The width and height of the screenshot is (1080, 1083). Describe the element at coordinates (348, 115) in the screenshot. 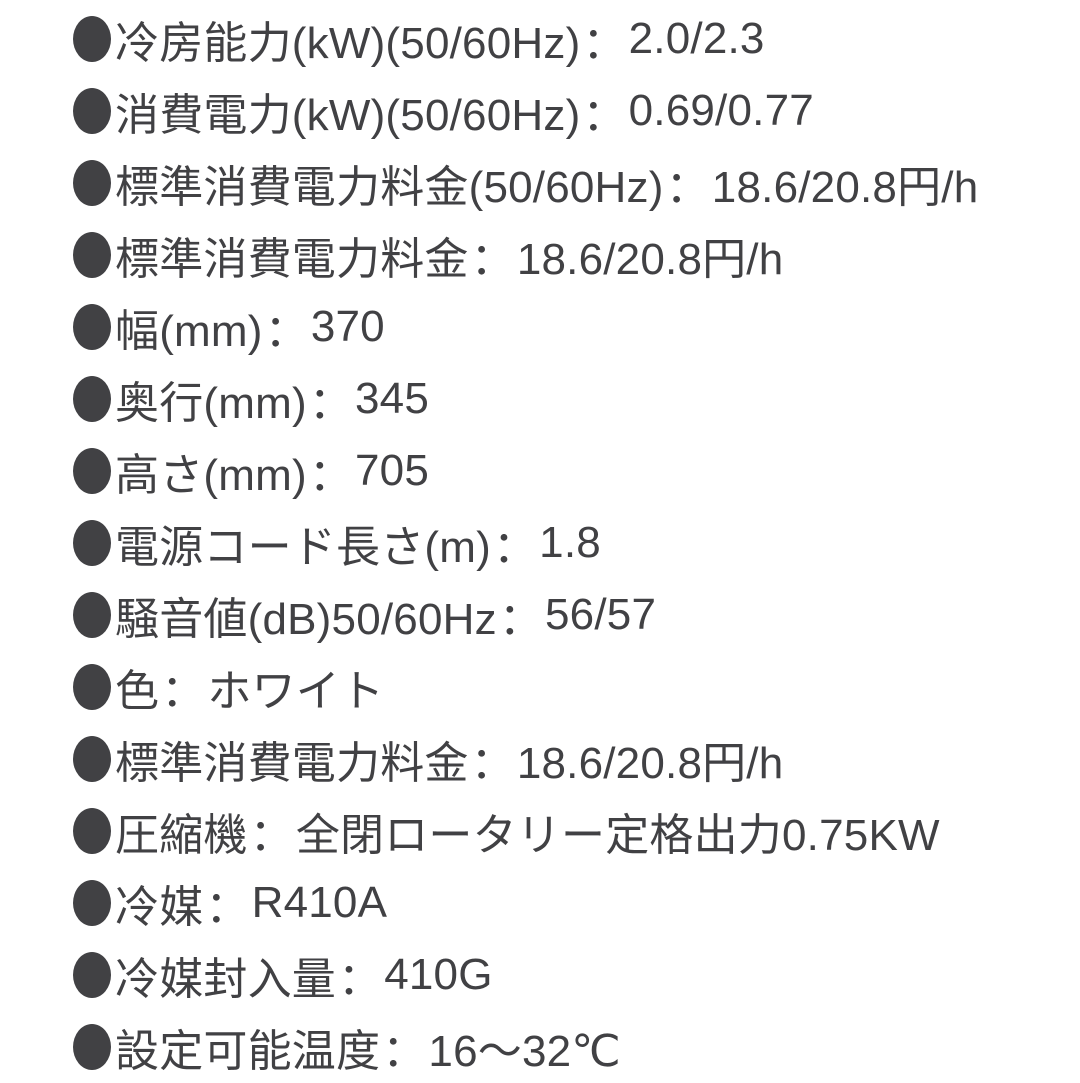

I see `spec-label: 消費電力(kW)(50/60Hz)` at that location.